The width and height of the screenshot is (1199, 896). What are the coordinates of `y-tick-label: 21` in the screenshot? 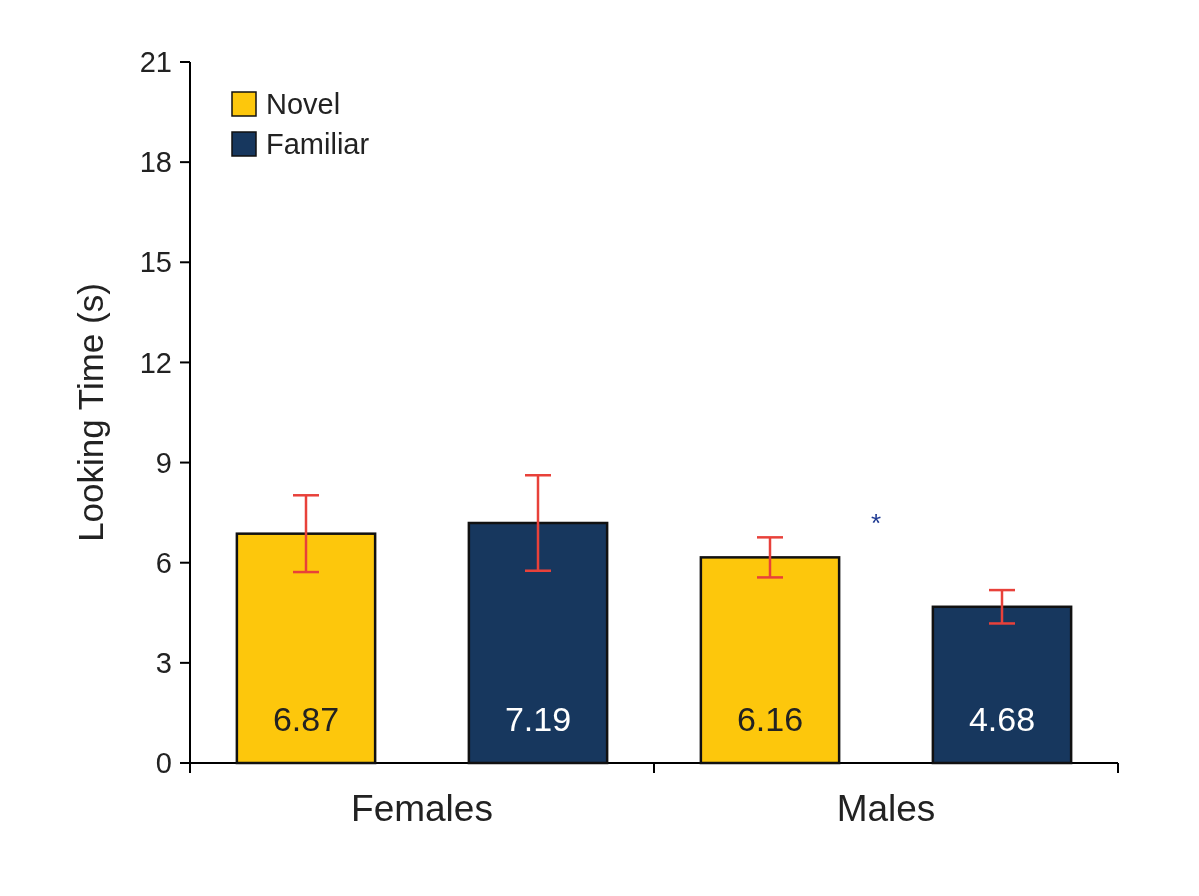 It's located at (155, 62).